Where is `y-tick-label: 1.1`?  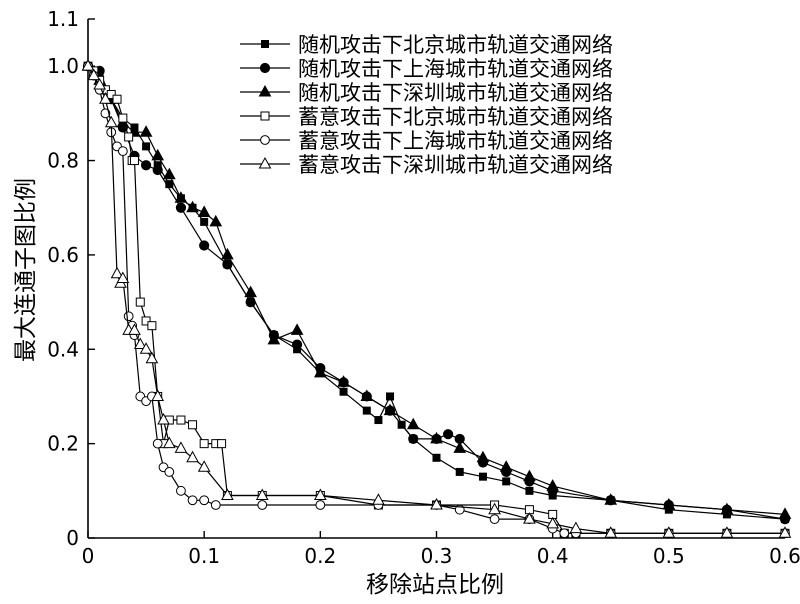 y-tick-label: 1.1 is located at coordinates (63, 19).